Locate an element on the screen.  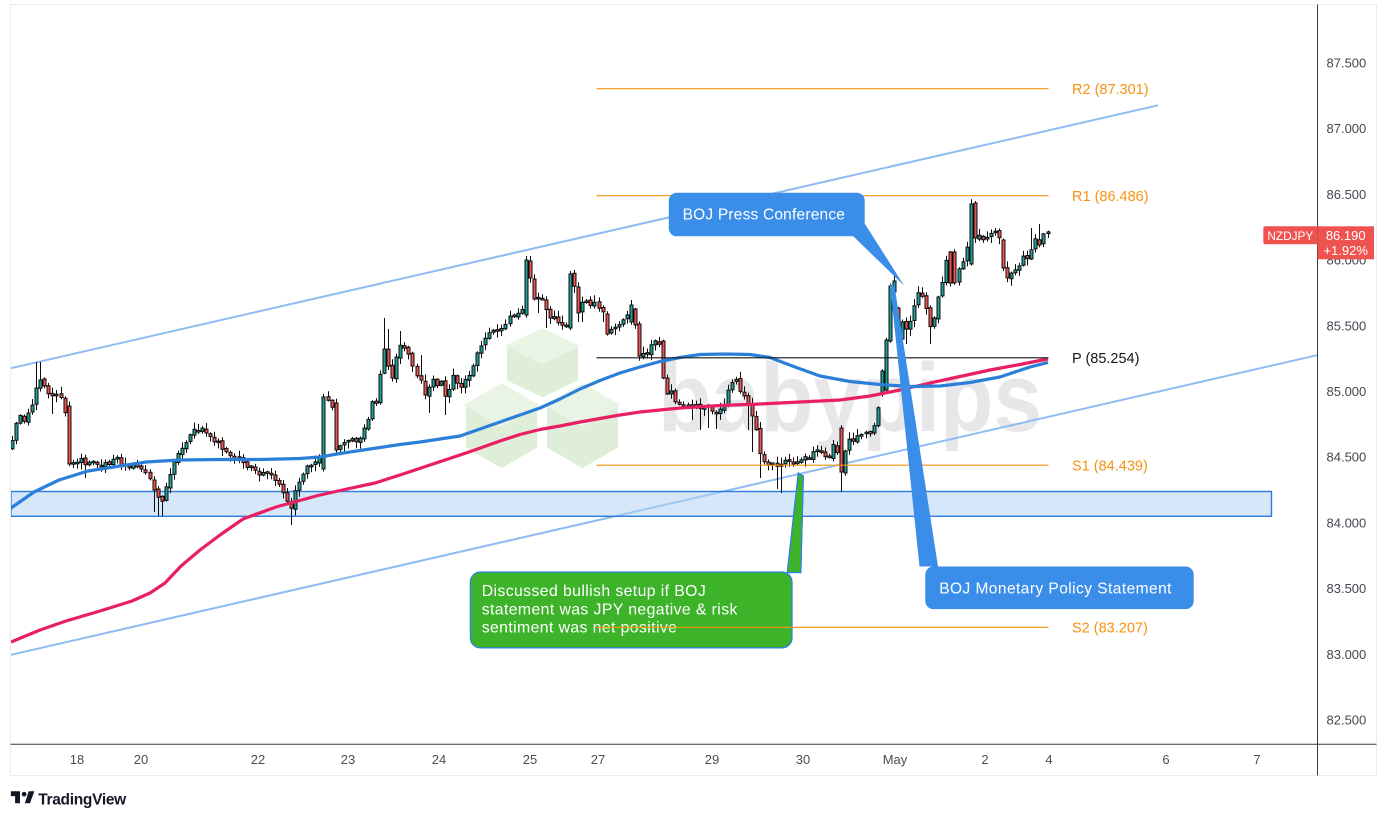
svg-text: 86.190 is located at coordinates (1346, 235).